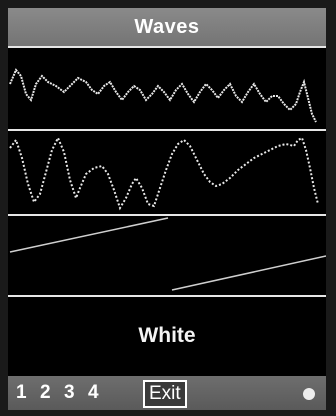 The image size is (336, 416). I want to click on screen-title: Waves, so click(167, 27).